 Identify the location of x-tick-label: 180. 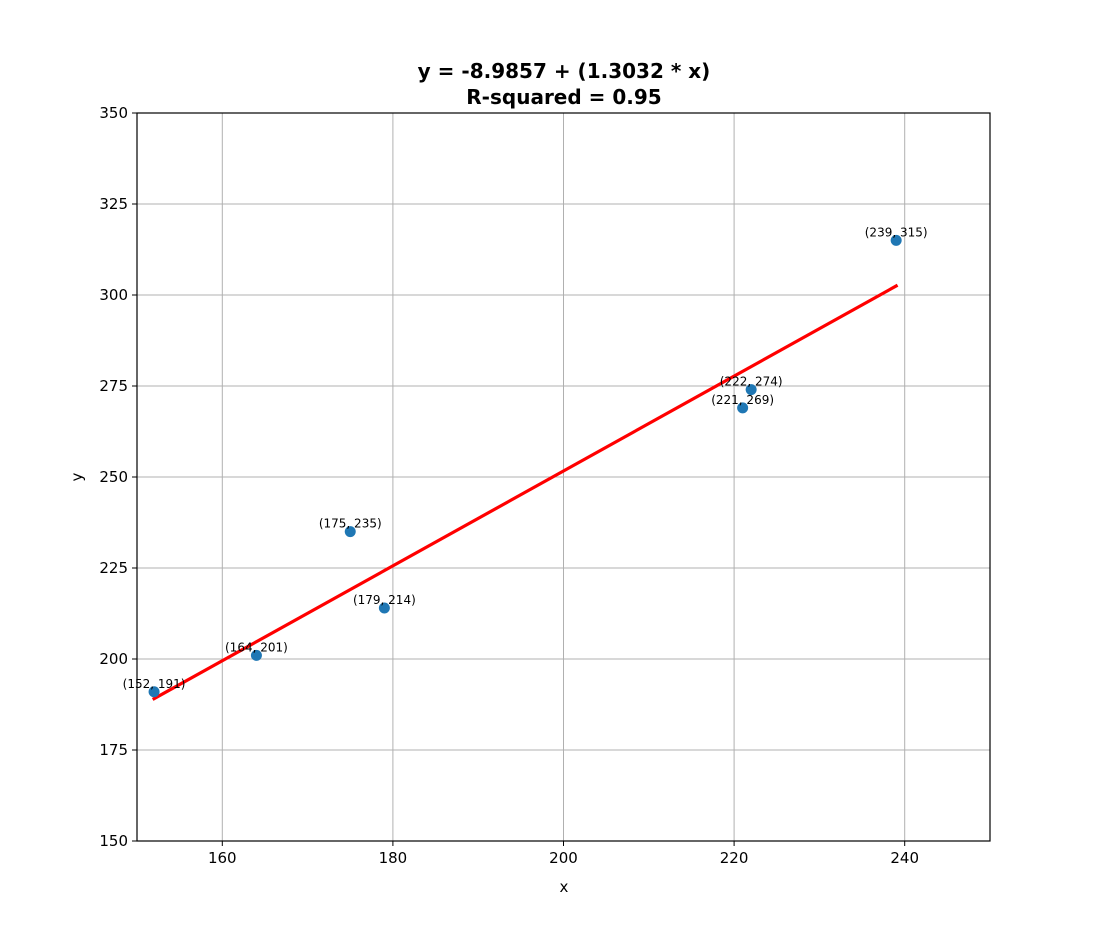
(393, 858).